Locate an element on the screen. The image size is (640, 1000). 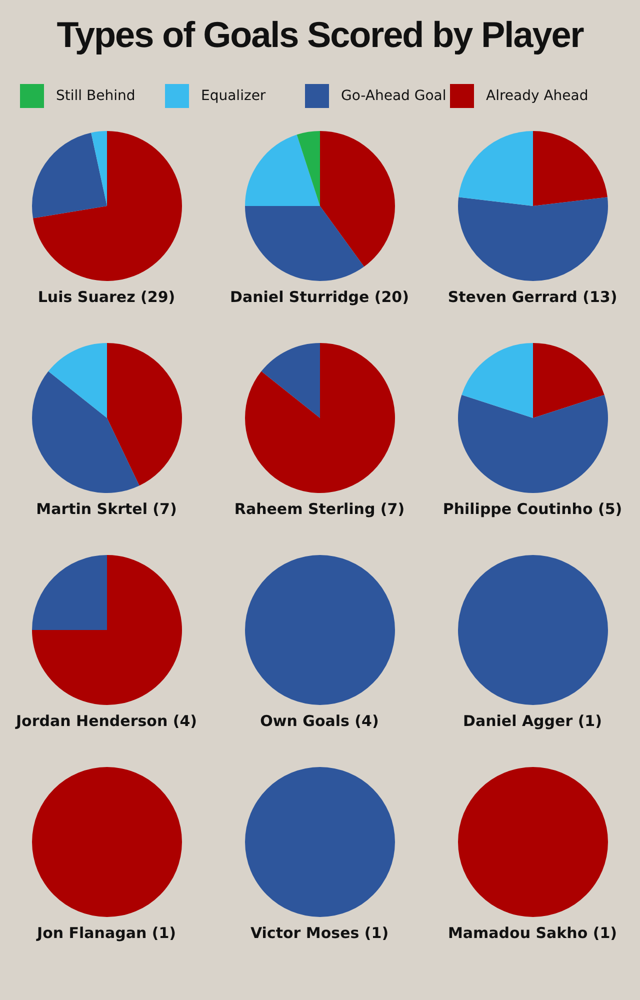
text: Jon Flanagan (1) is located at coordinates (106, 933).